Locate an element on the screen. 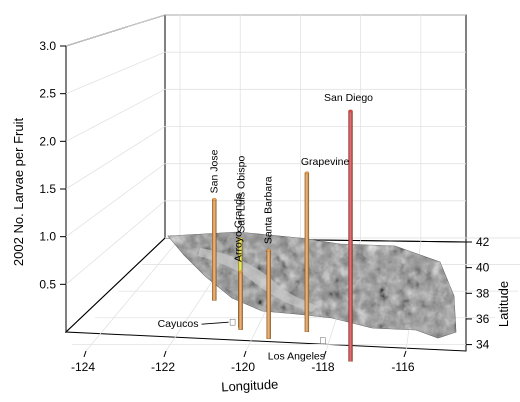  y-tick-label: 42 is located at coordinates (483, 242).